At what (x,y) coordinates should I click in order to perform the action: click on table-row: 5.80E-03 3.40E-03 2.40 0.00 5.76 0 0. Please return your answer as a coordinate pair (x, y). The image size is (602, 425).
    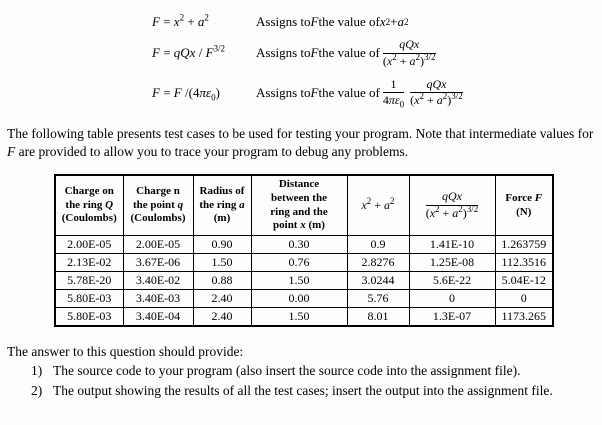
    Looking at the image, I should click on (304, 299).